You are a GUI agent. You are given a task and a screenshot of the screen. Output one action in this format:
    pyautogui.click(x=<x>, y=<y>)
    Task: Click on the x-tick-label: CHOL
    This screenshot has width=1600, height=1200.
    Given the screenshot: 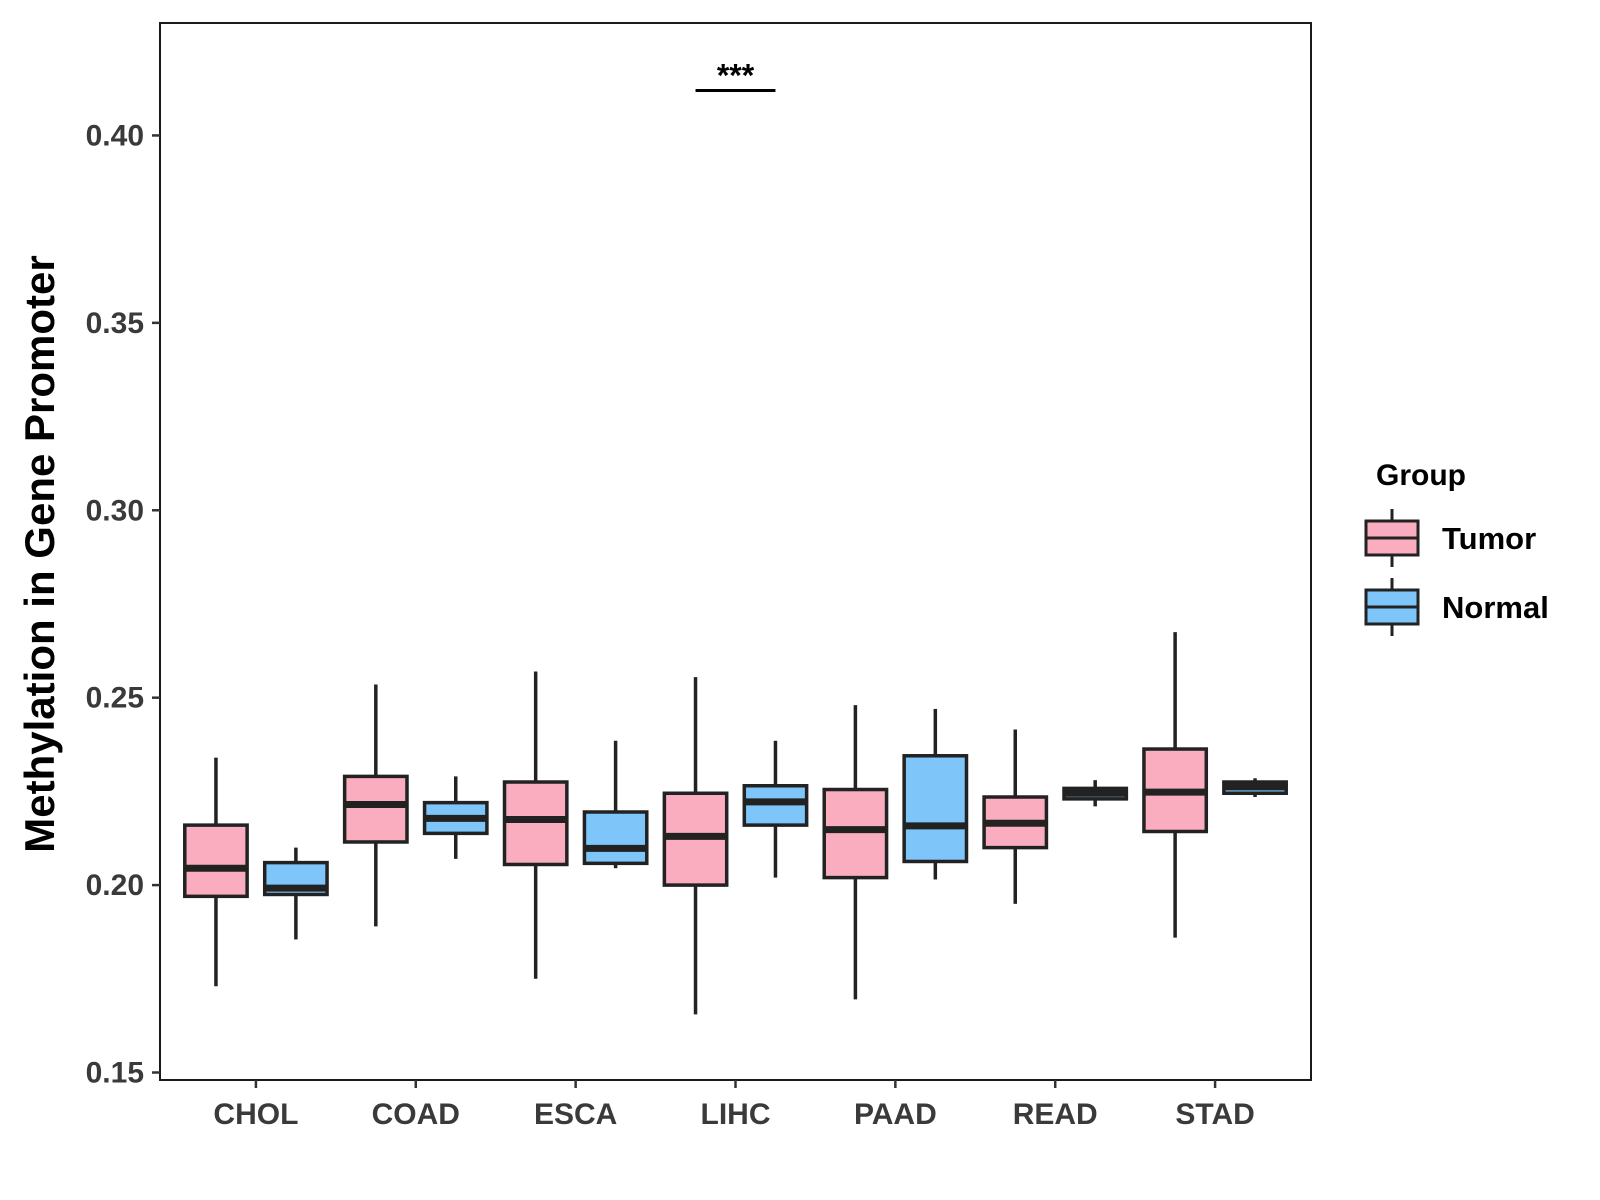 What is the action you would take?
    pyautogui.click(x=255, y=1114)
    